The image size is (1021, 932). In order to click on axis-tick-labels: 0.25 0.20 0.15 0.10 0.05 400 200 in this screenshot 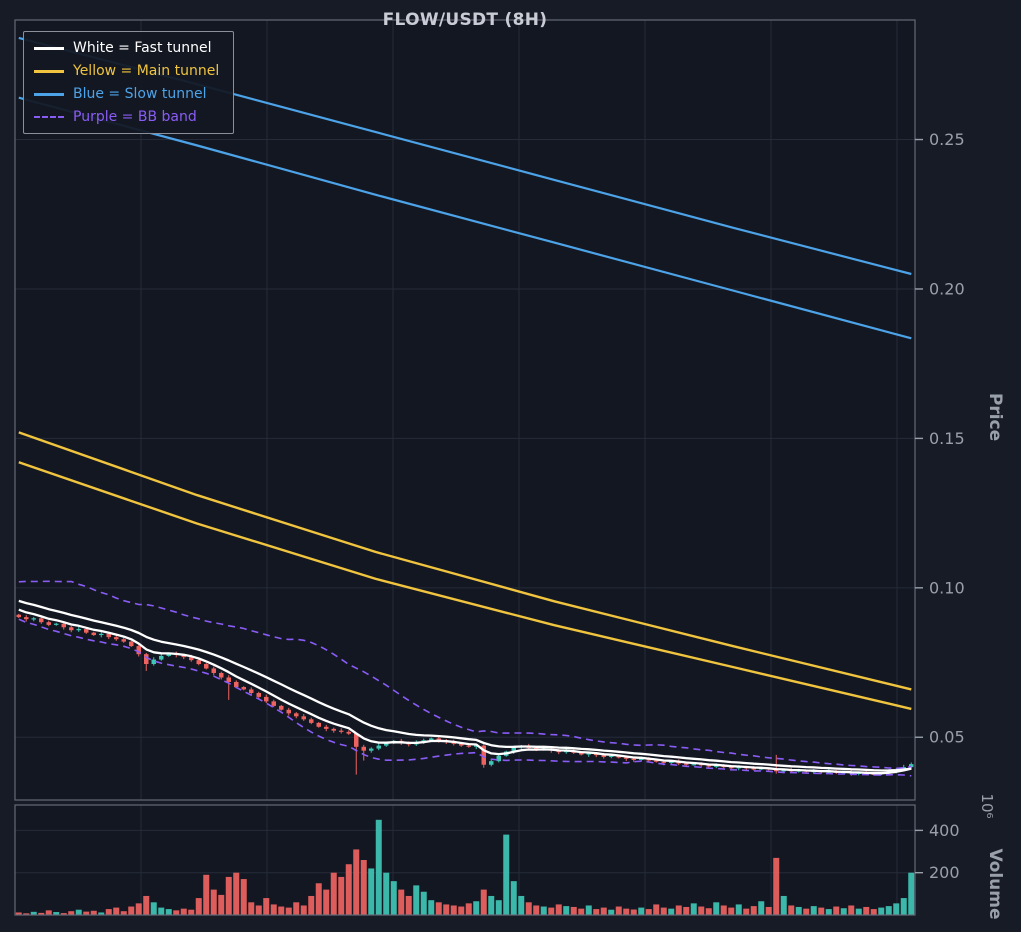, I will do `click(940, 506)`.